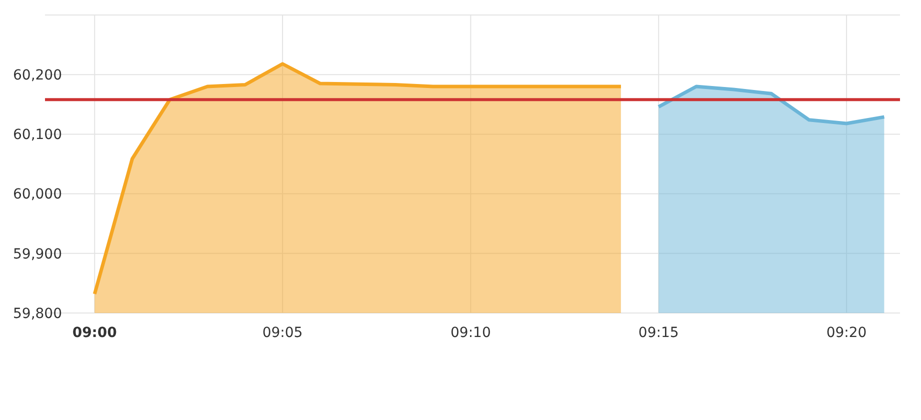  Describe the element at coordinates (470, 333) in the screenshot. I see `x-tick-label: 09:10` at that location.